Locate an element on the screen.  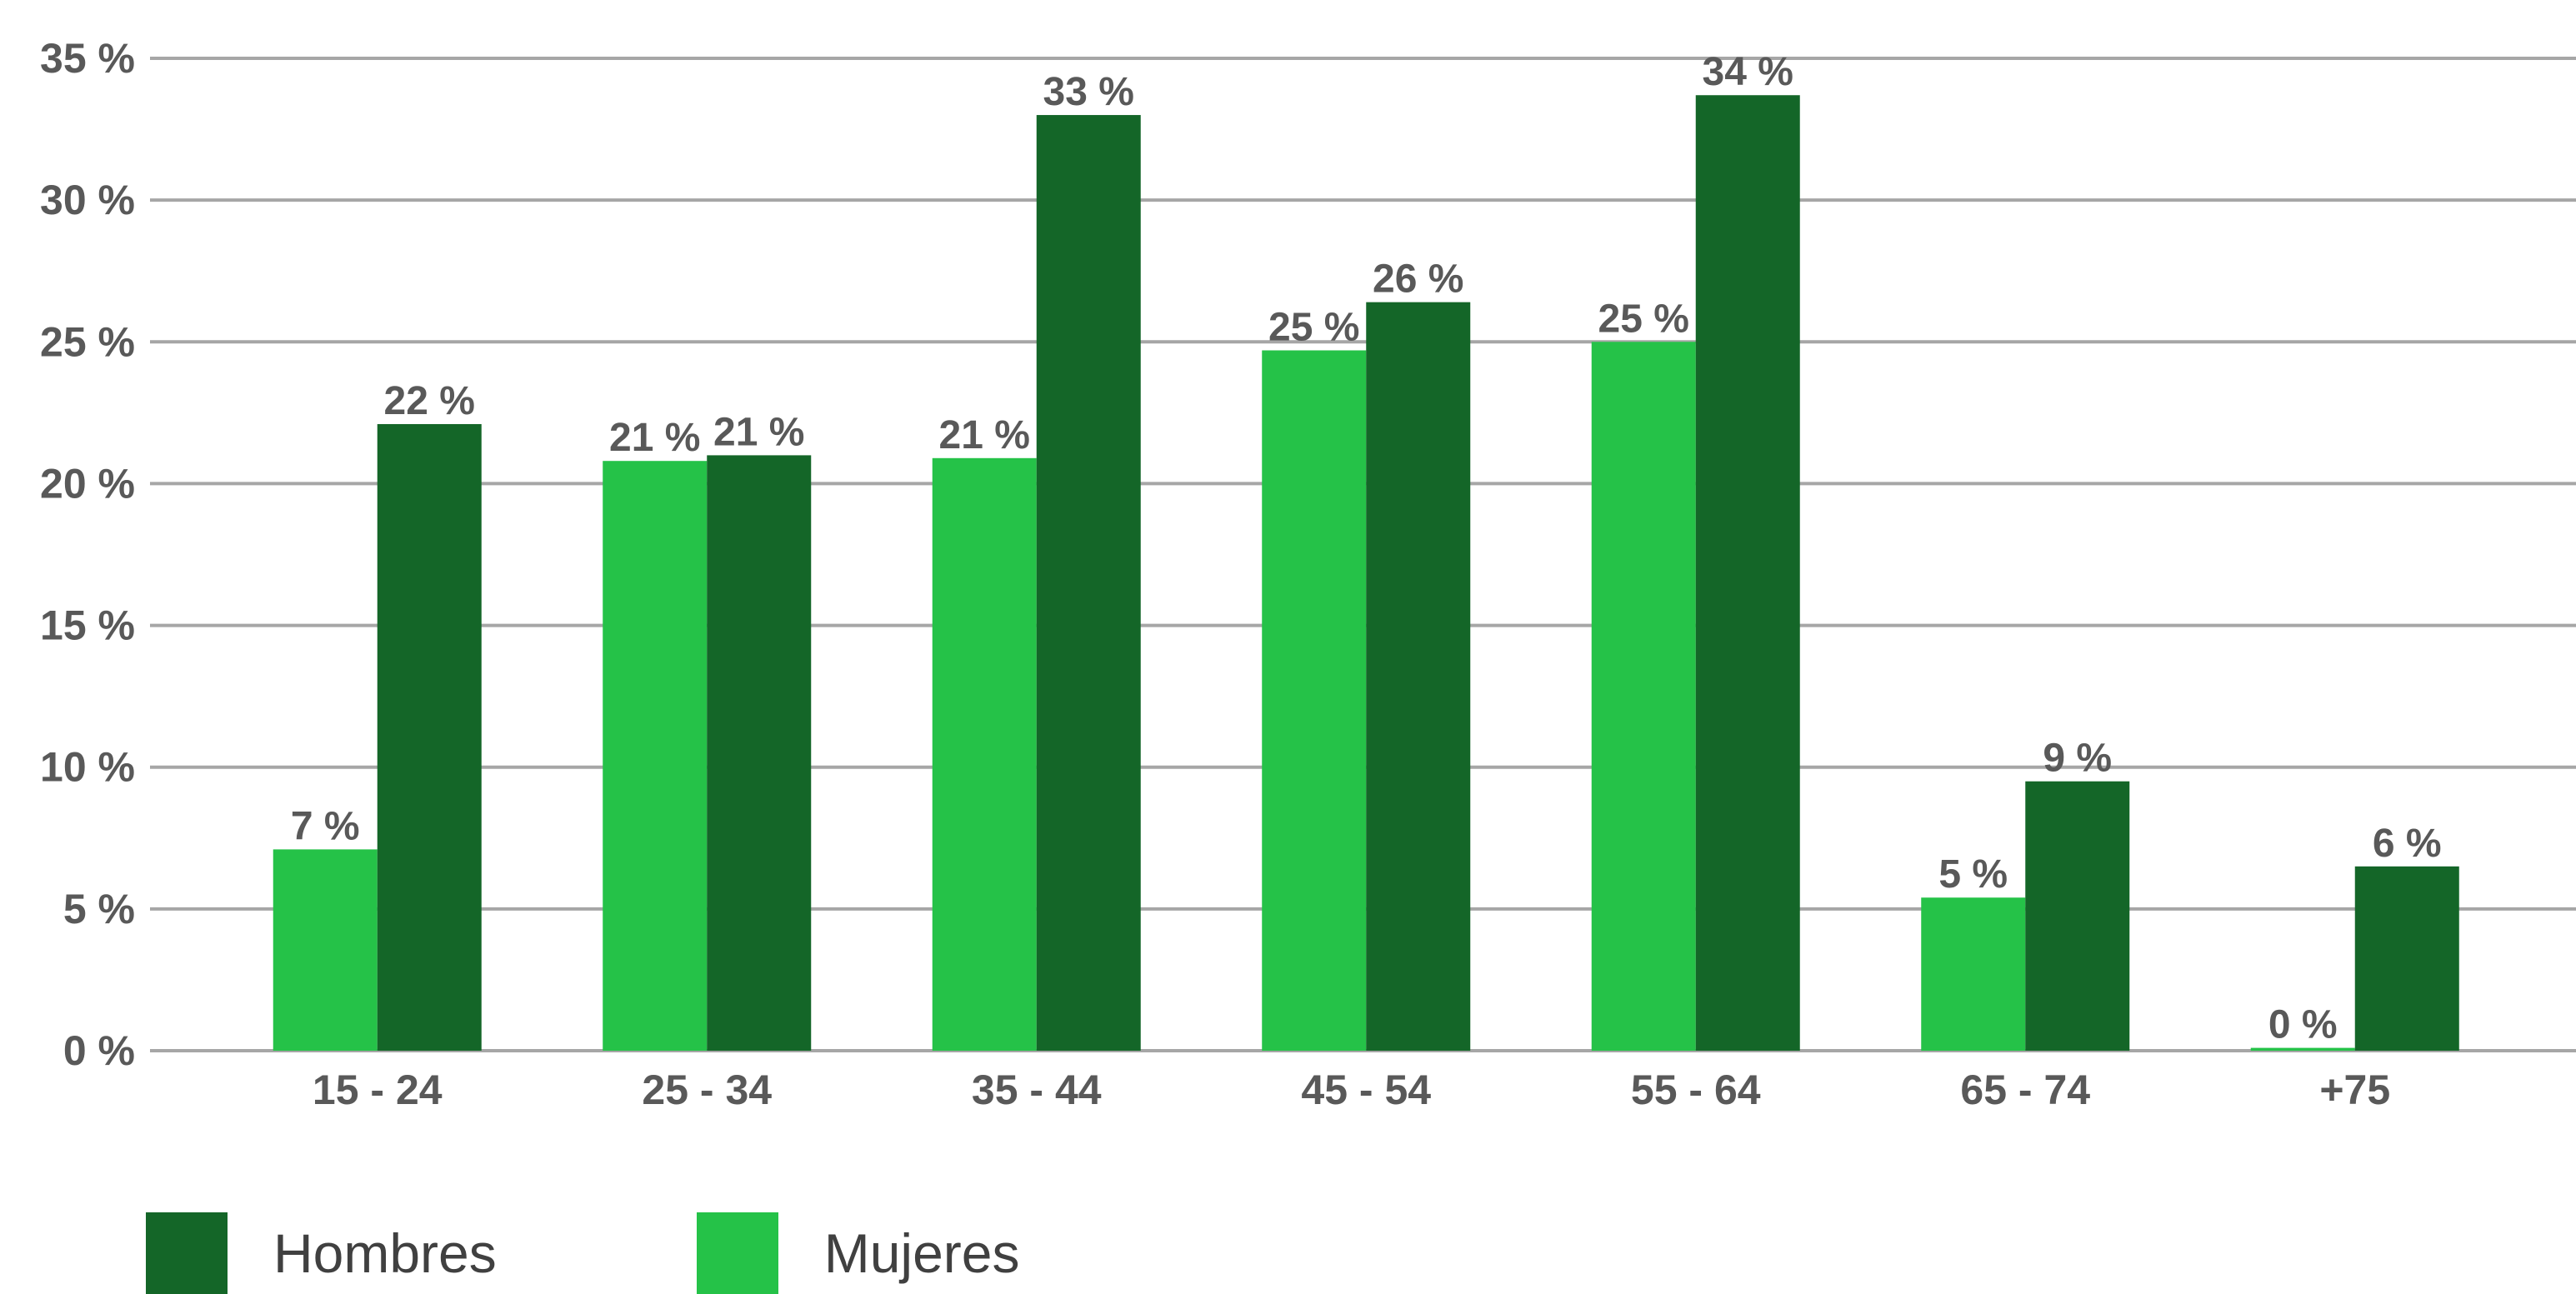
data-label-hombres: 6 % is located at coordinates (2407, 844).